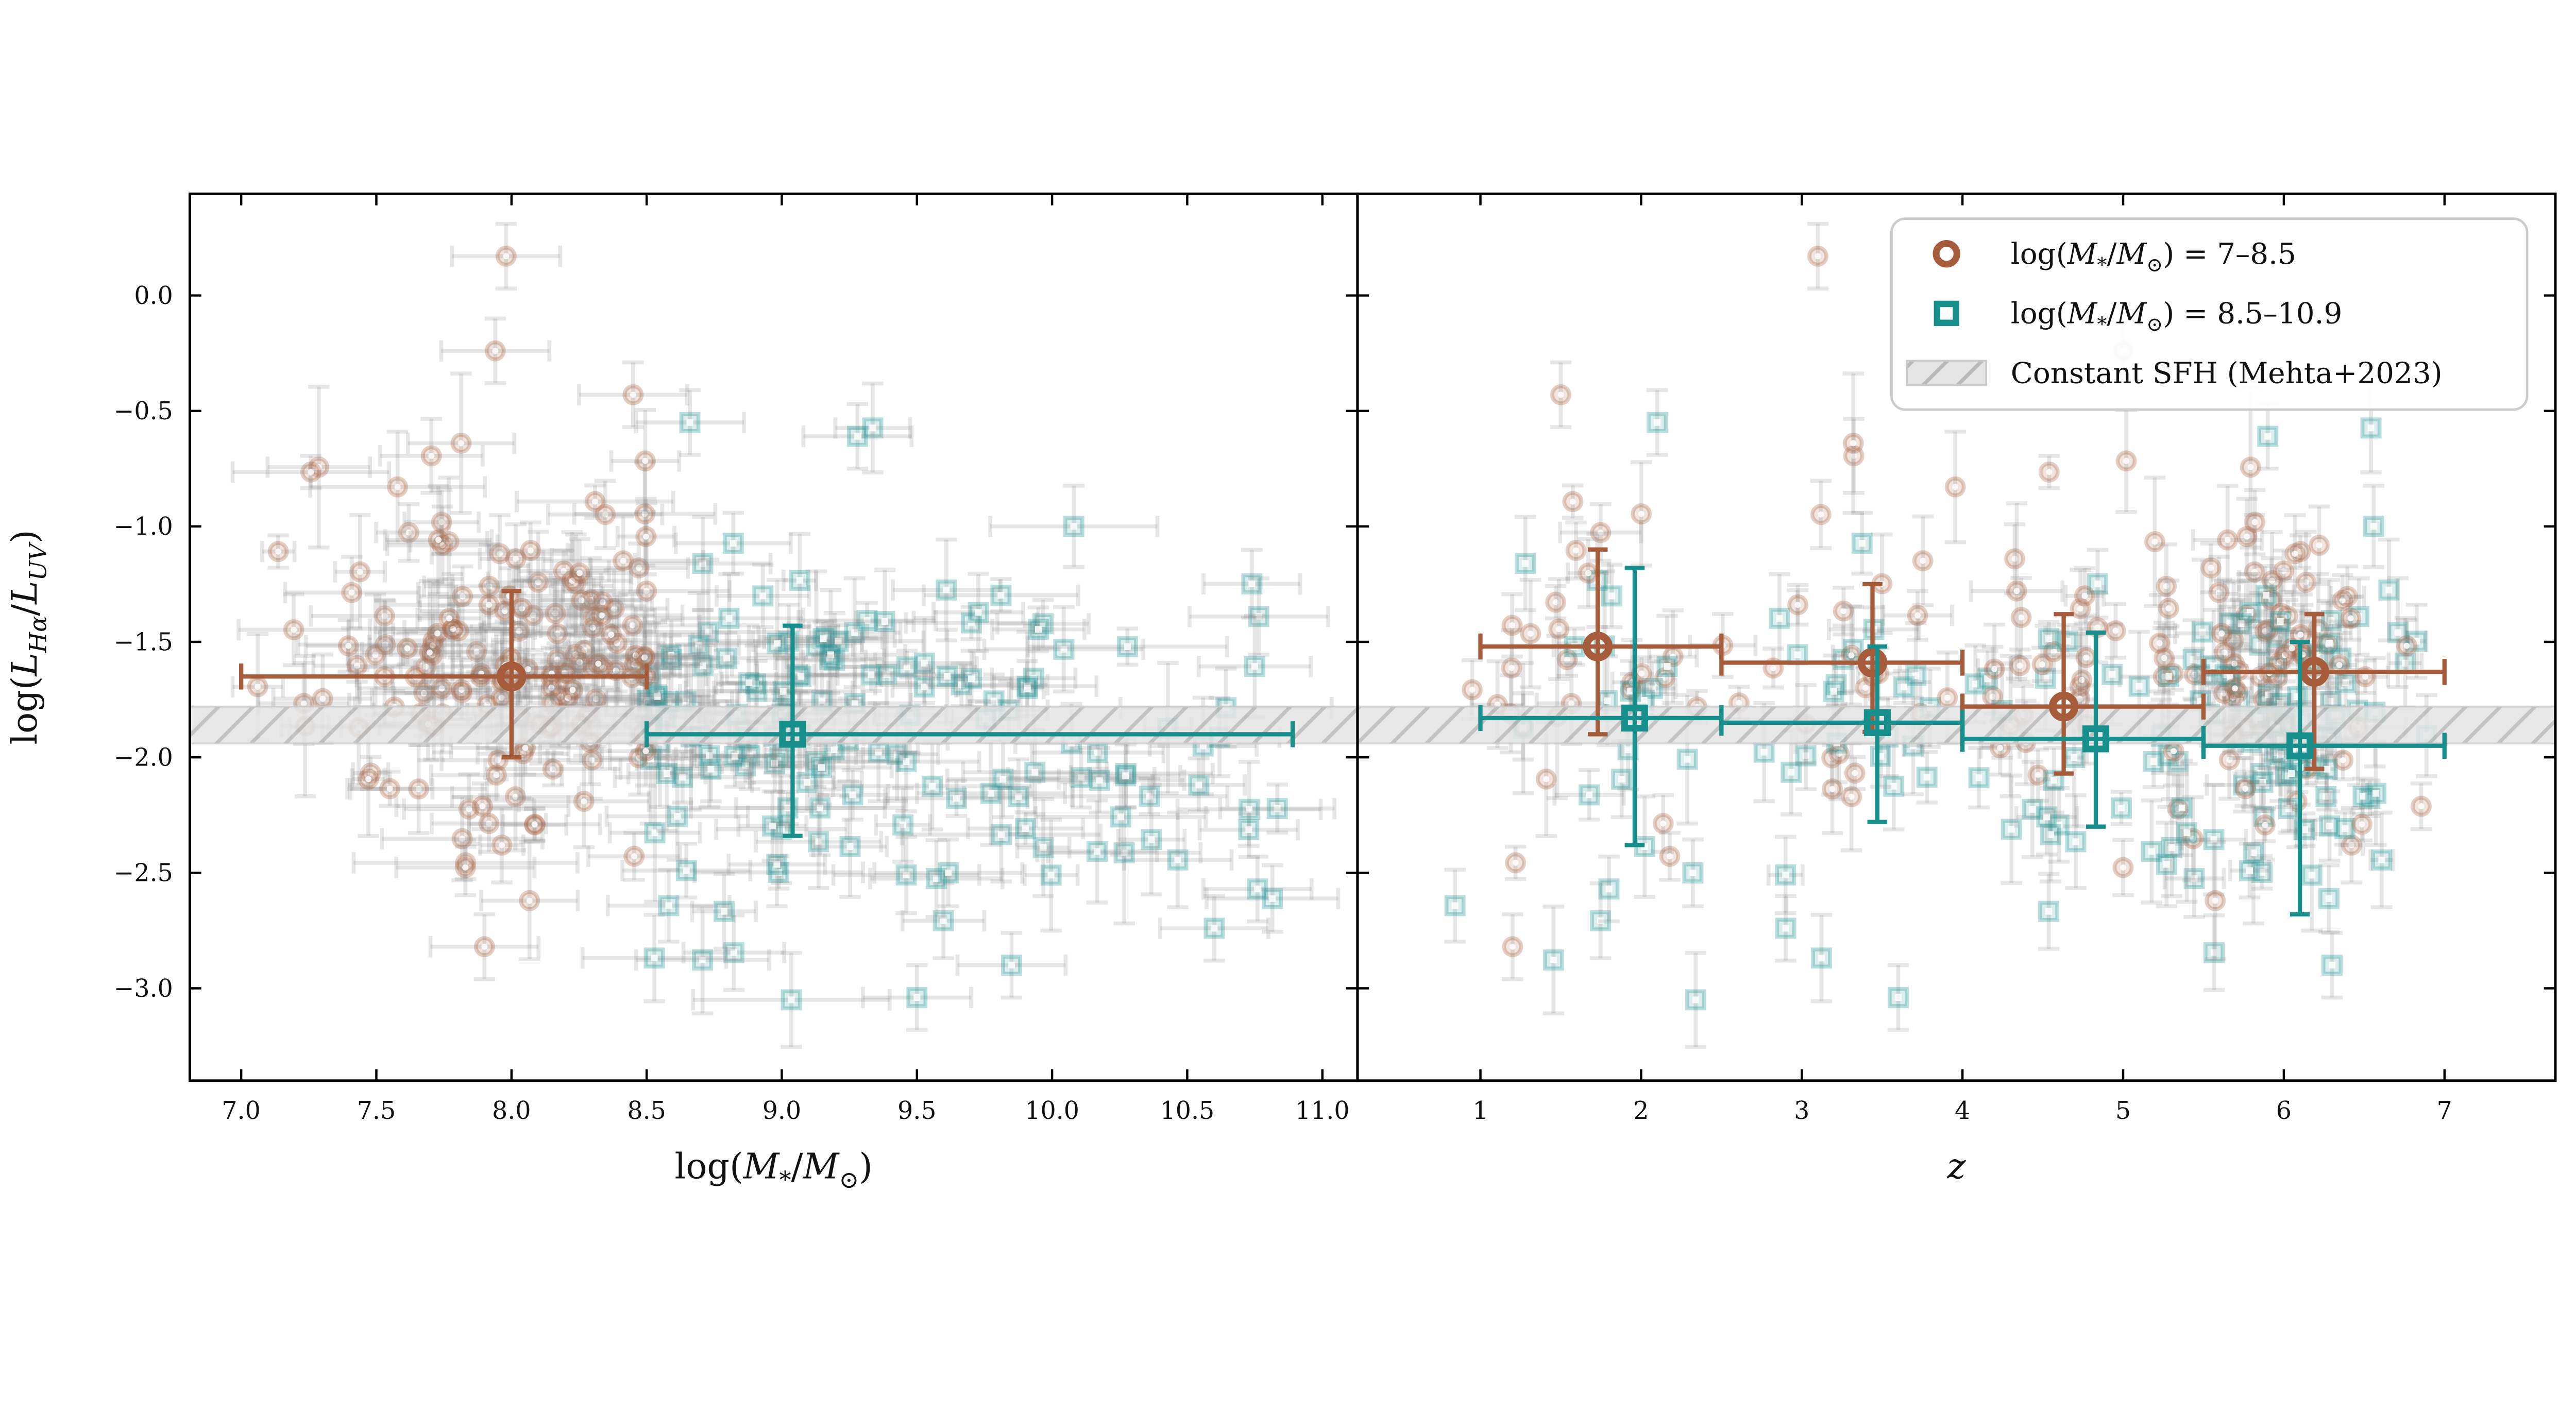 Image resolution: width=2576 pixels, height=1412 pixels. What do you see at coordinates (2284, 1111) in the screenshot?
I see `x-tick-label: 6` at bounding box center [2284, 1111].